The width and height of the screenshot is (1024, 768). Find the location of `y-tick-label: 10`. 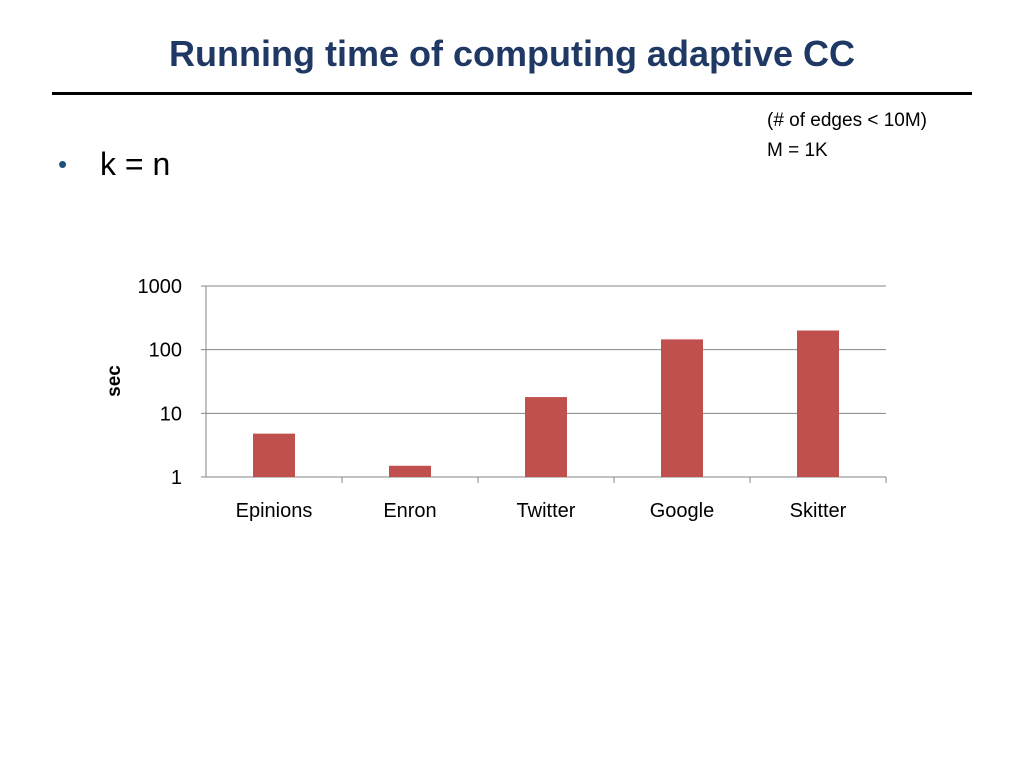

y-tick-label: 10 is located at coordinates (171, 414).